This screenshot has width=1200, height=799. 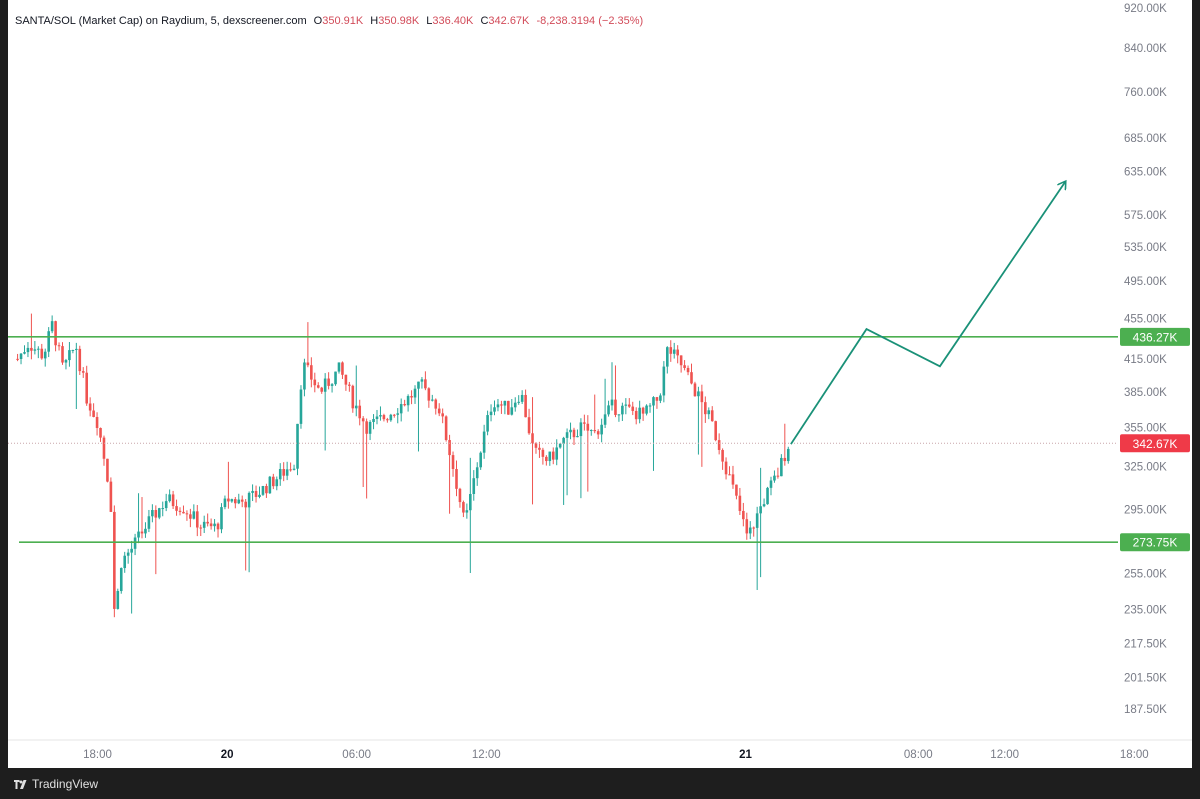 What do you see at coordinates (1155, 543) in the screenshot?
I see `level-badge-label: 273.75K` at bounding box center [1155, 543].